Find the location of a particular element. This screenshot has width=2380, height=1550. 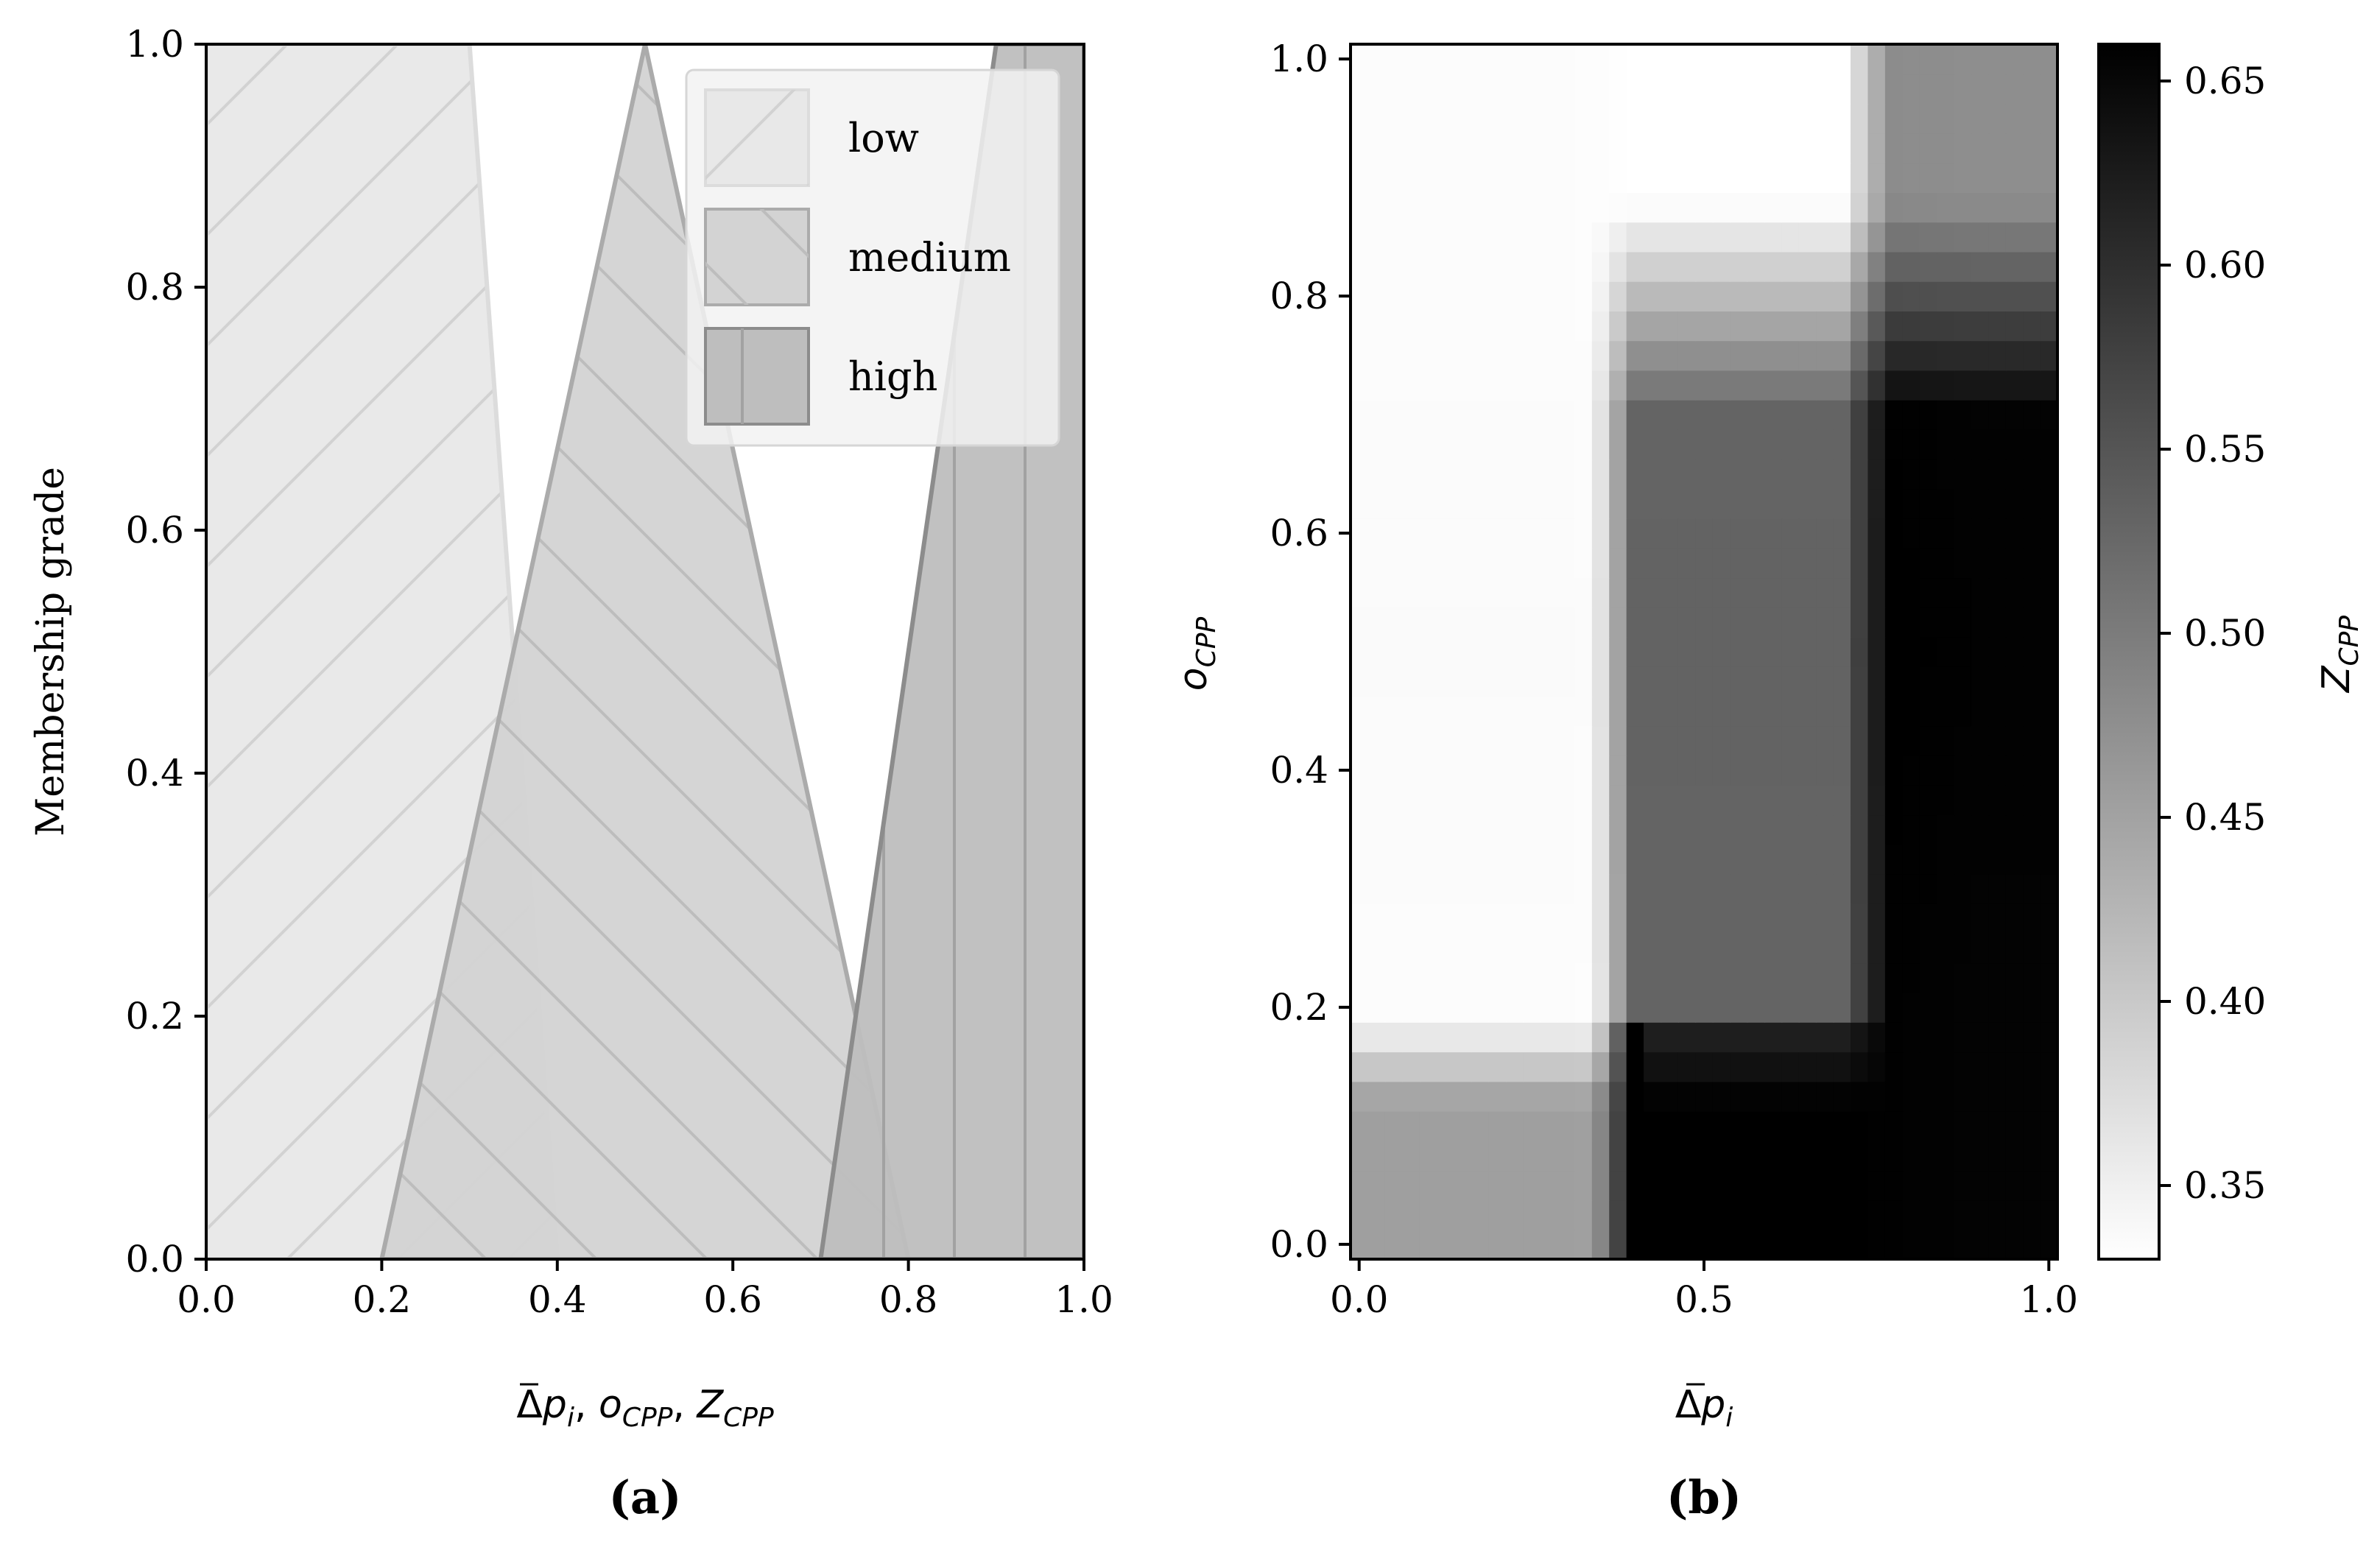

x-tick-label-a: 0.2 is located at coordinates (382, 1300).